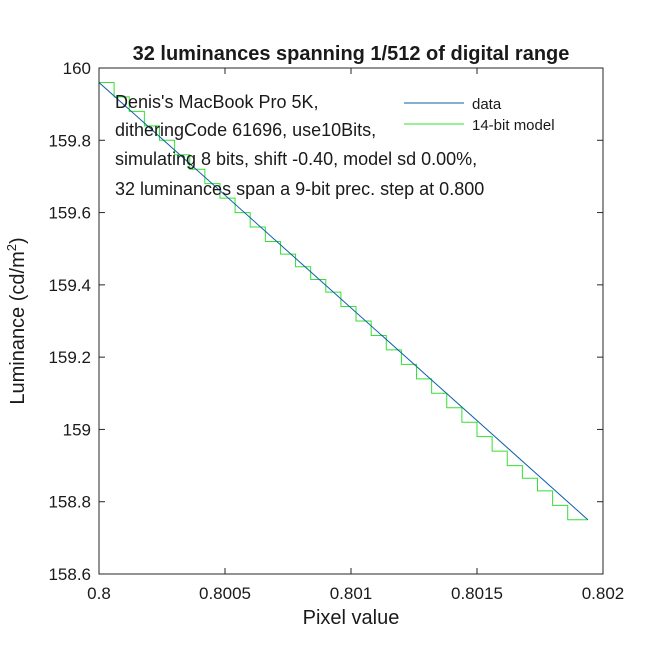  I want to click on legend-label-data: data, so click(487, 104).